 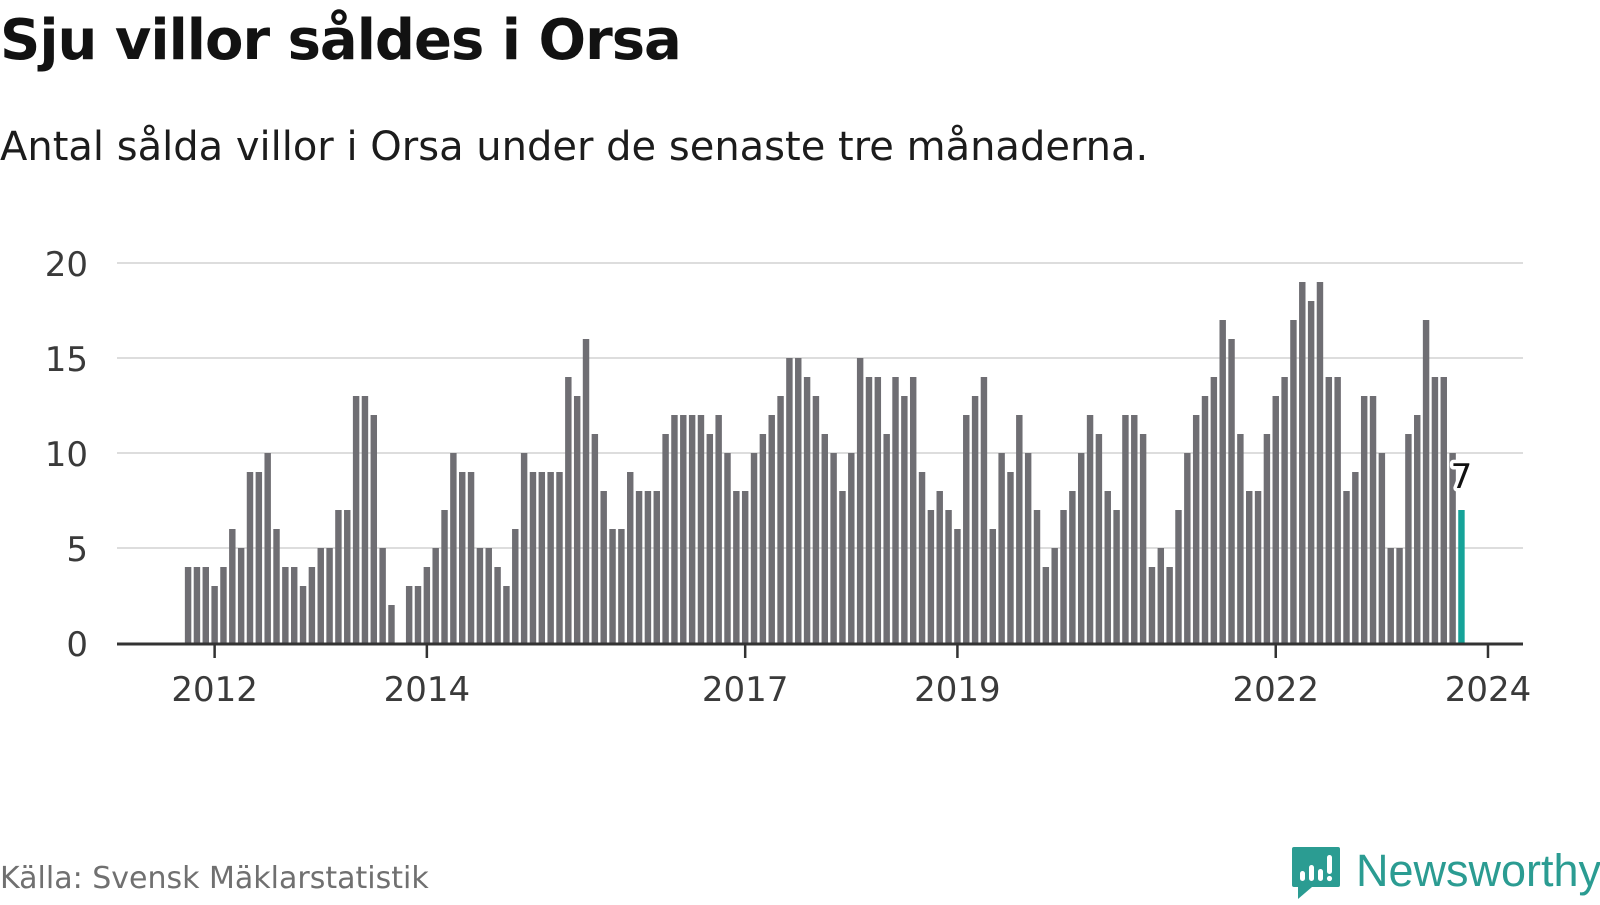 What do you see at coordinates (427, 690) in the screenshot?
I see `x-tick-label: 2014` at bounding box center [427, 690].